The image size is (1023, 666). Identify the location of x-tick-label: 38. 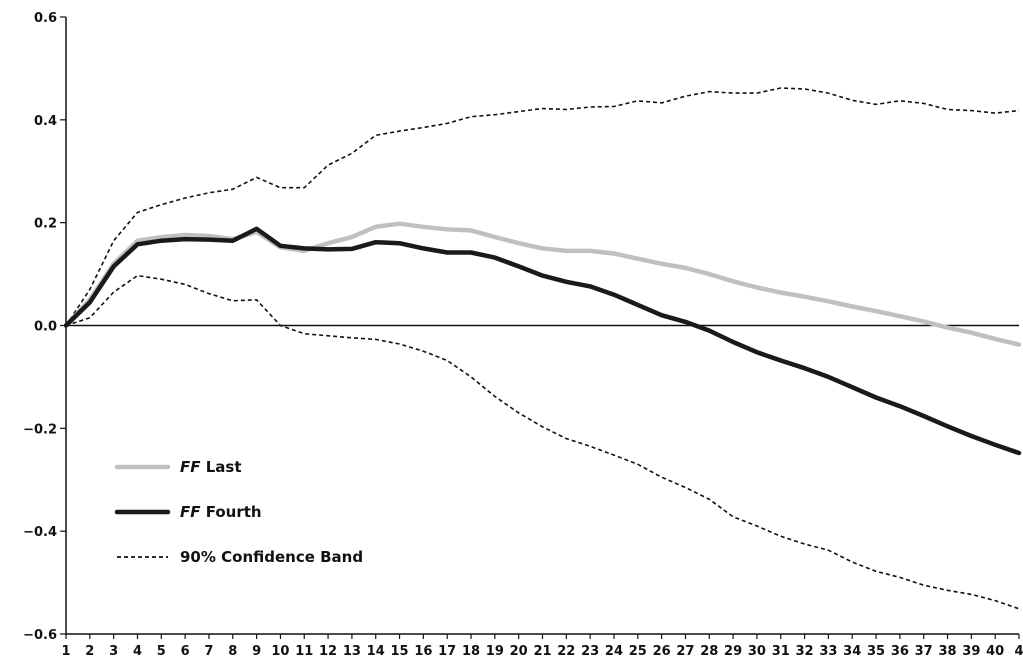
(947, 651).